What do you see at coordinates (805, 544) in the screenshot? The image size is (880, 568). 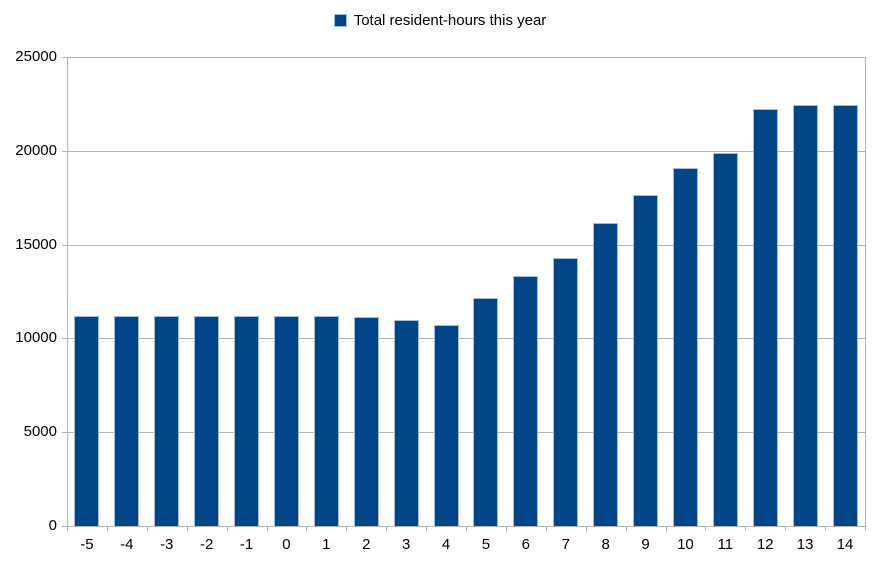 I see `x-tick-label: 13` at bounding box center [805, 544].